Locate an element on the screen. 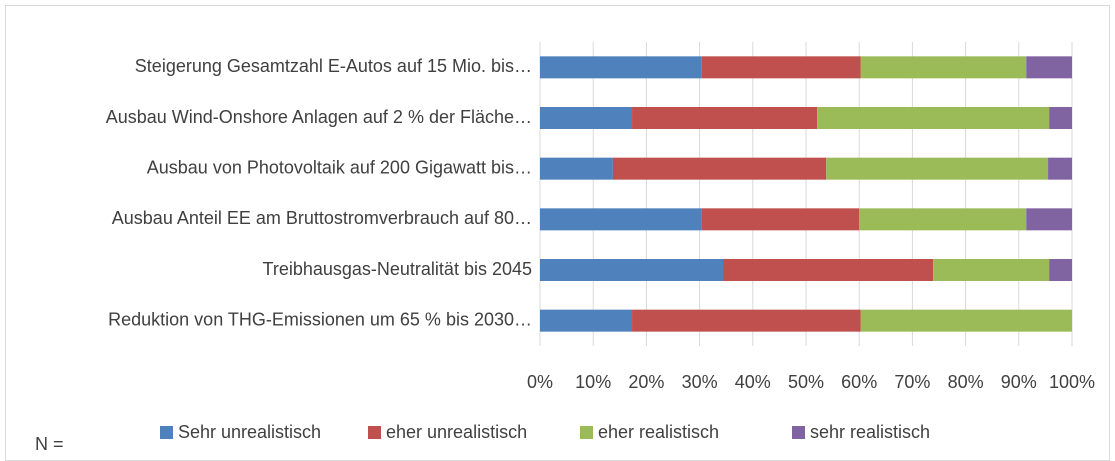 The width and height of the screenshot is (1115, 461). x-tick-label: 20% is located at coordinates (646, 382).